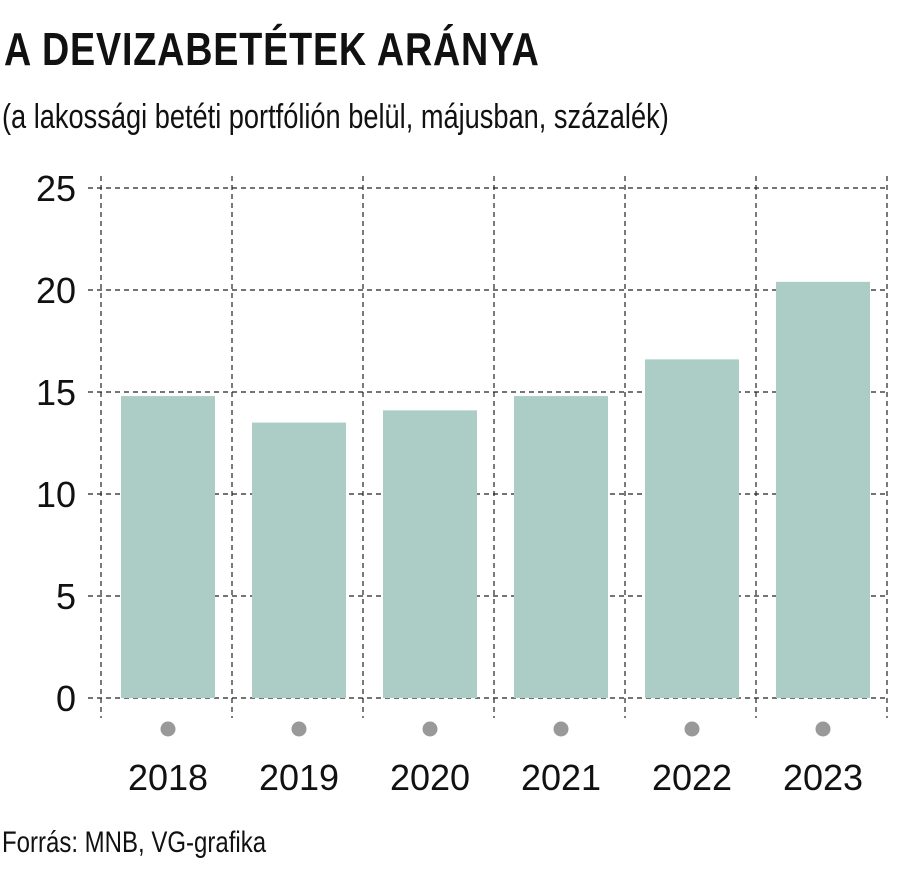 This screenshot has width=900, height=882. What do you see at coordinates (56, 290) in the screenshot?
I see `y-tick-label: 20` at bounding box center [56, 290].